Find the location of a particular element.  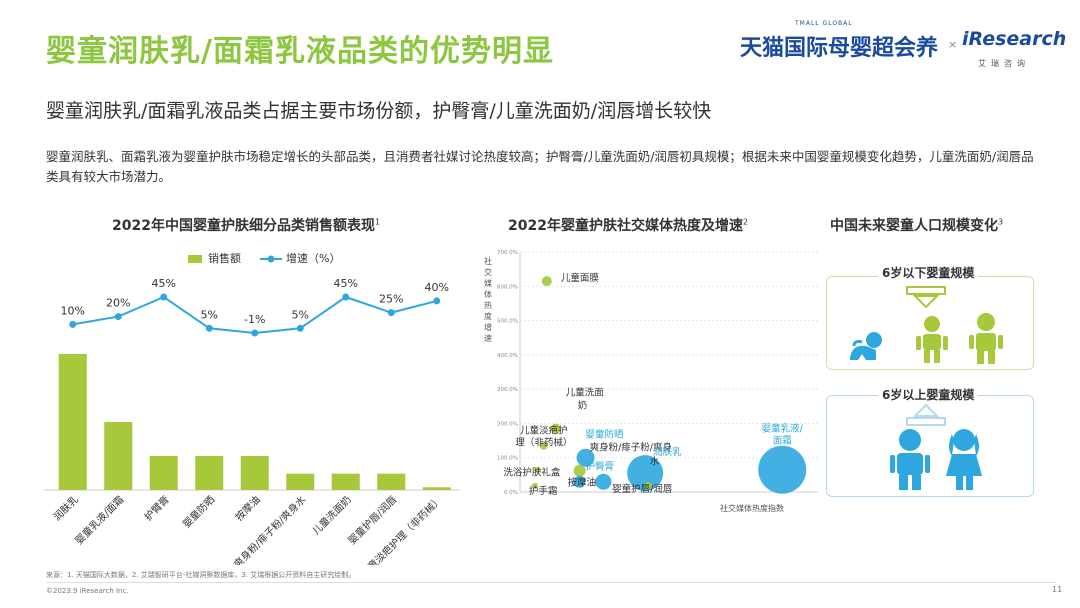

growth-label-5: 5% is located at coordinates (300, 314).